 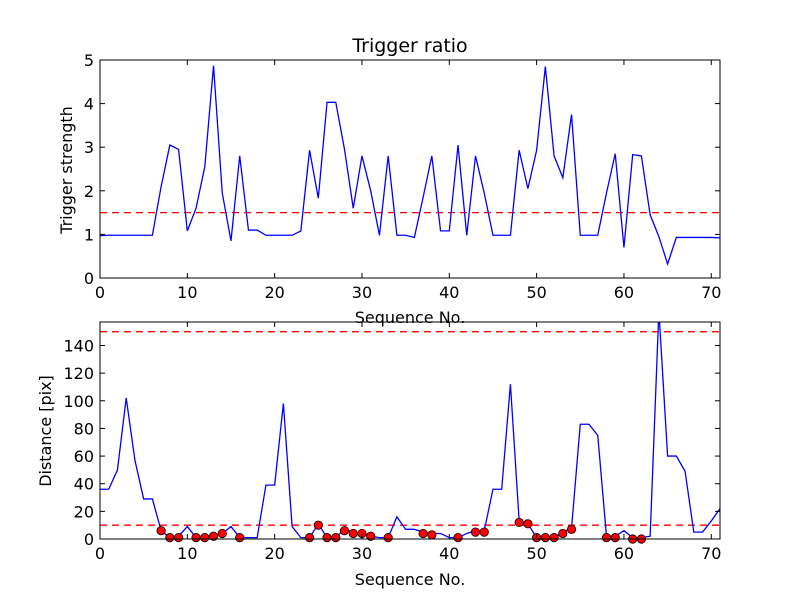 I want to click on top-x-tick-label: 30, so click(x=362, y=292).